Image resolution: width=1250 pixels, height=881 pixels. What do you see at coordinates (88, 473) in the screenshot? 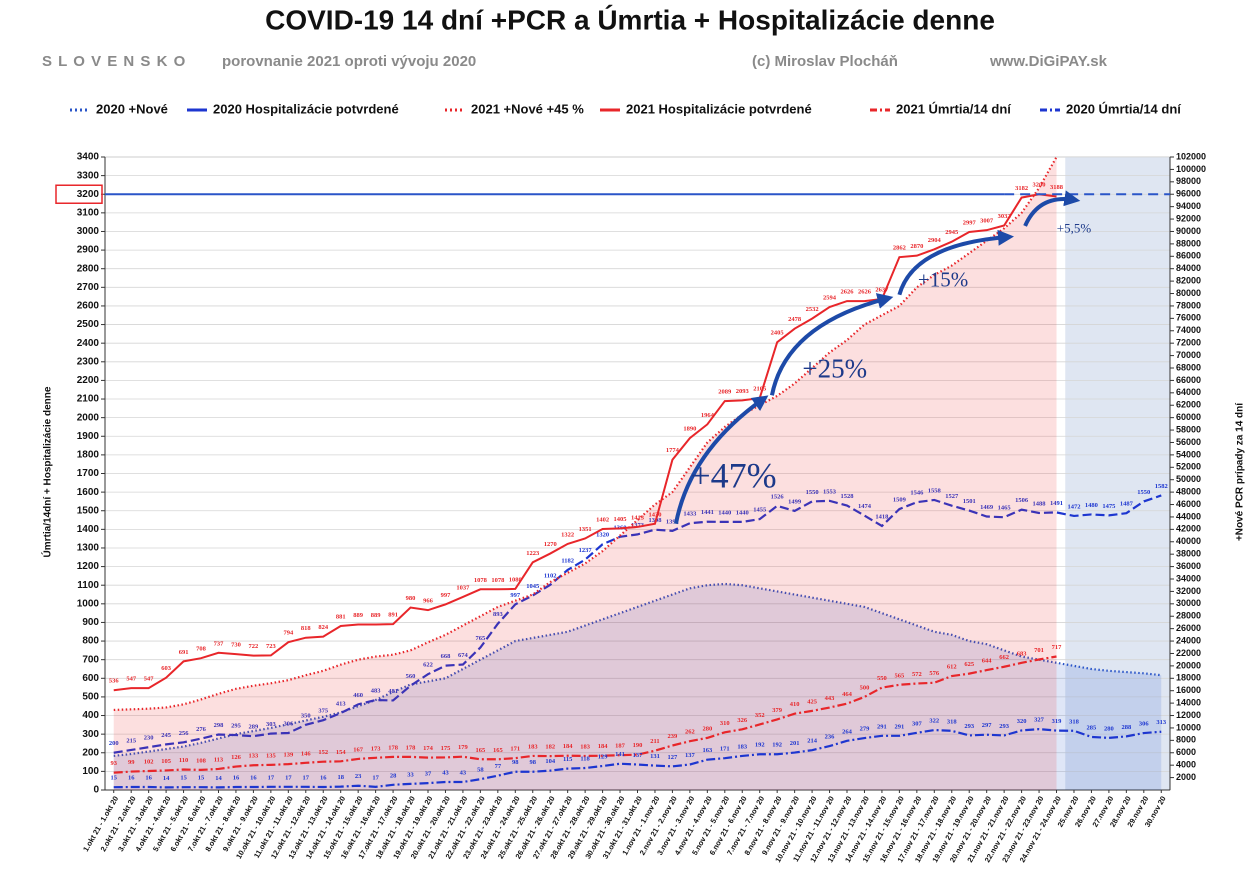
I see `y-tick-label: 1700` at bounding box center [88, 473].